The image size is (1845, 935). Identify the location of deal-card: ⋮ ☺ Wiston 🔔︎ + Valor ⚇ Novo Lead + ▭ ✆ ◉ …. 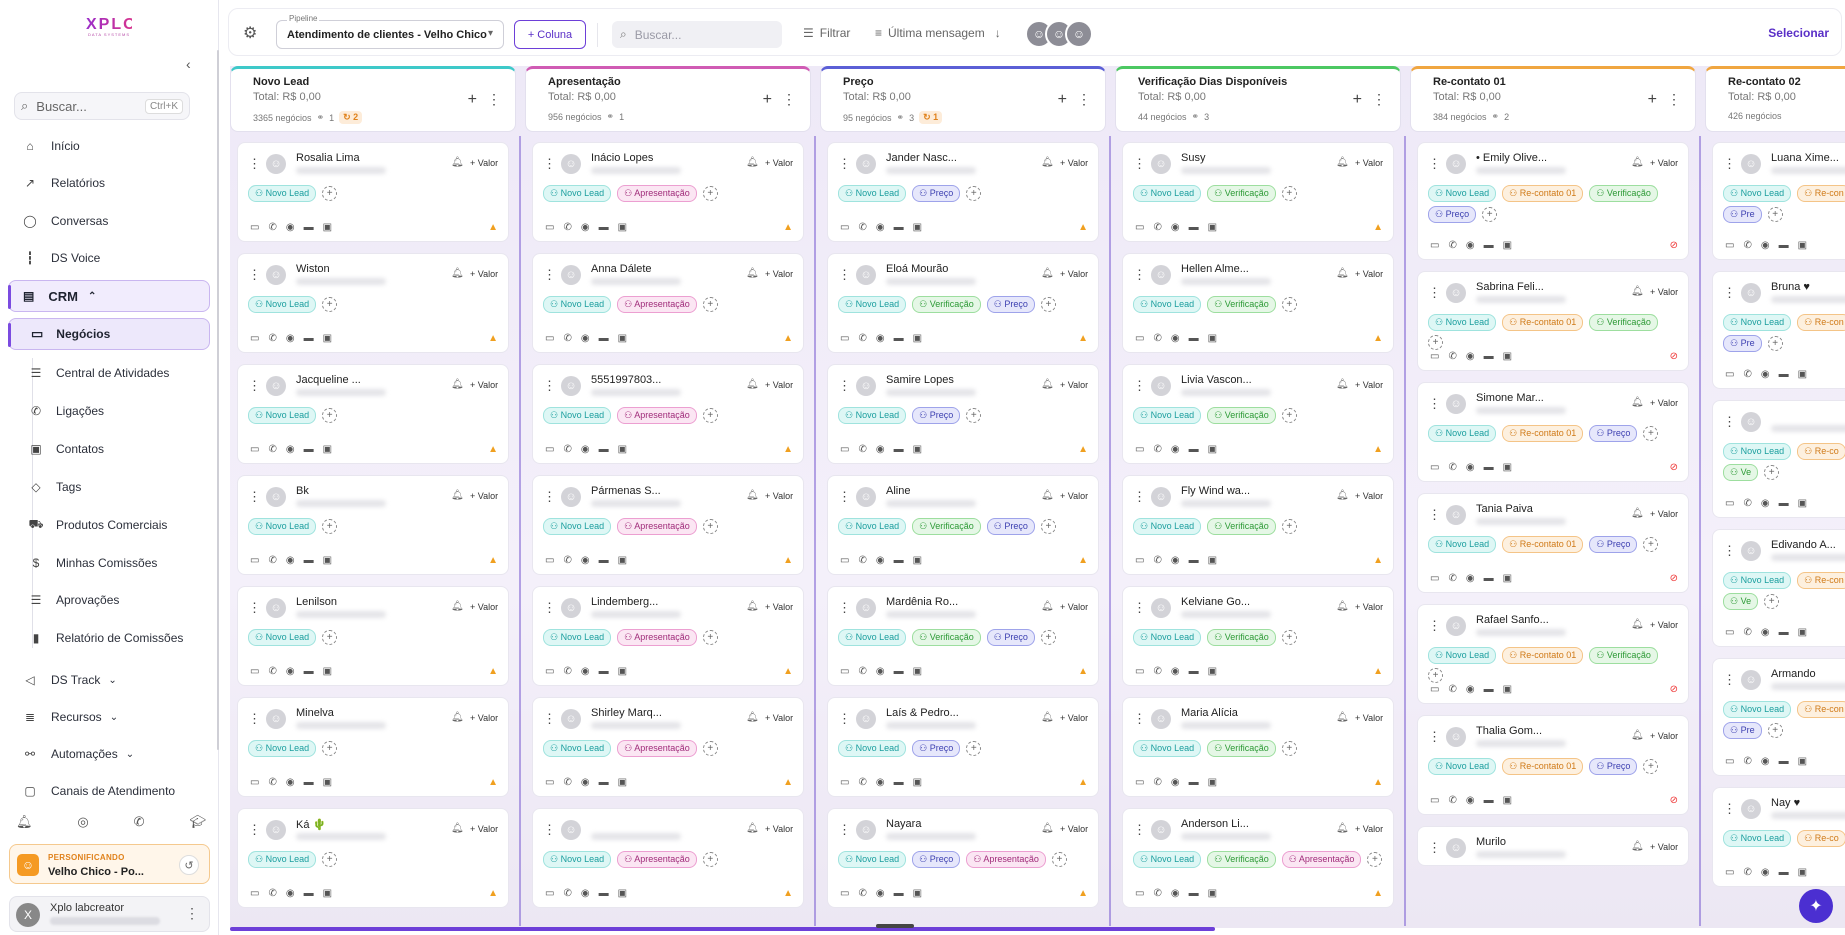
(373, 303).